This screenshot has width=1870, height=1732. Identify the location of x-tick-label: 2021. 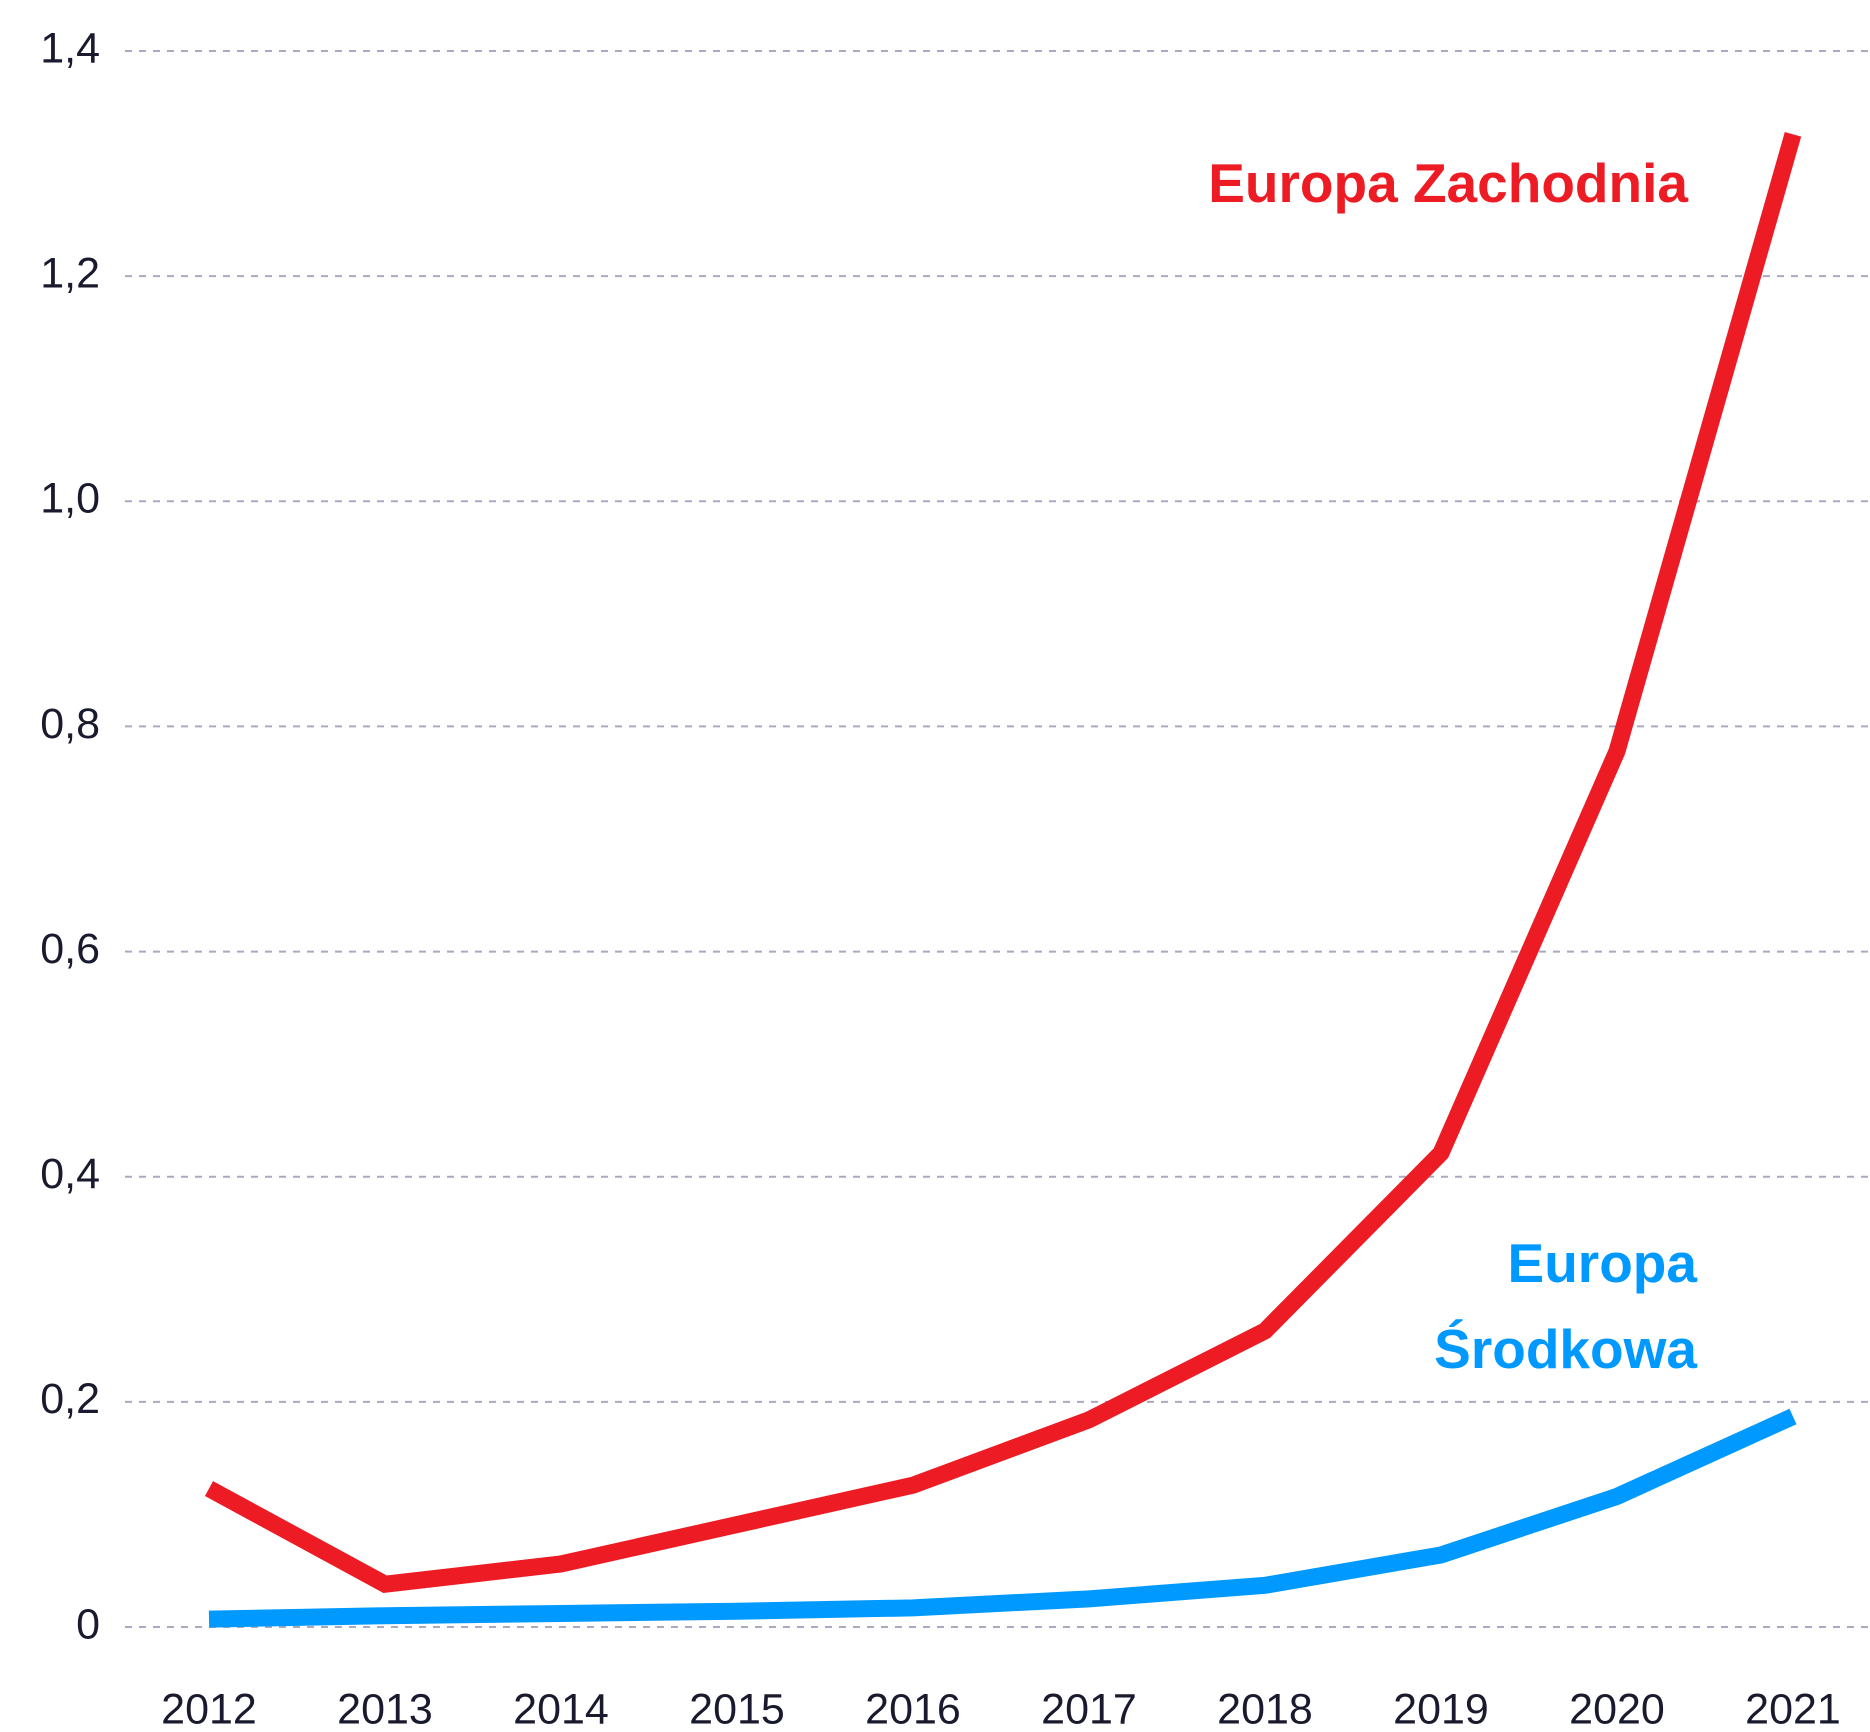
(1793, 1708).